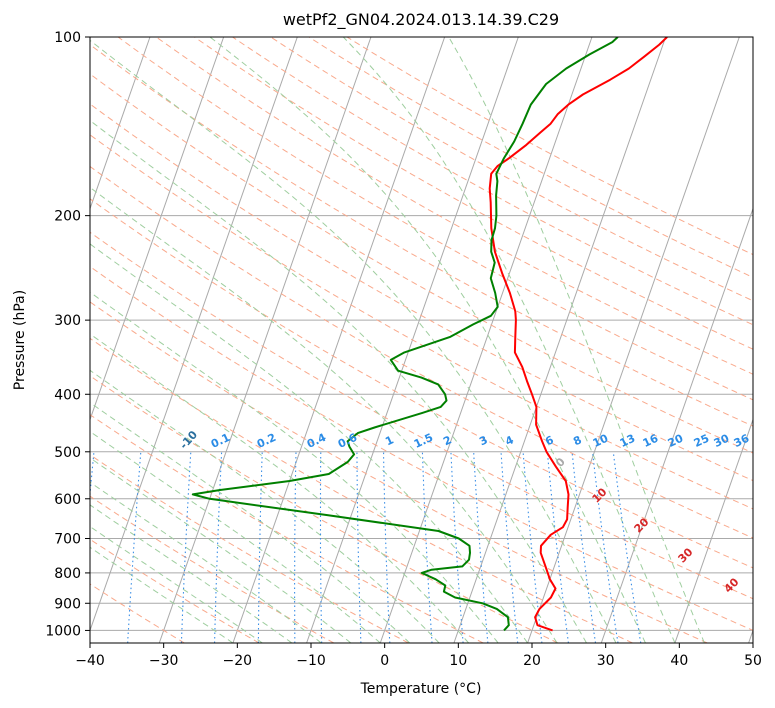  Describe the element at coordinates (421, 20) in the screenshot. I see `chart-title: wetPf2_GN04.2024.013.14.39.C29` at that location.